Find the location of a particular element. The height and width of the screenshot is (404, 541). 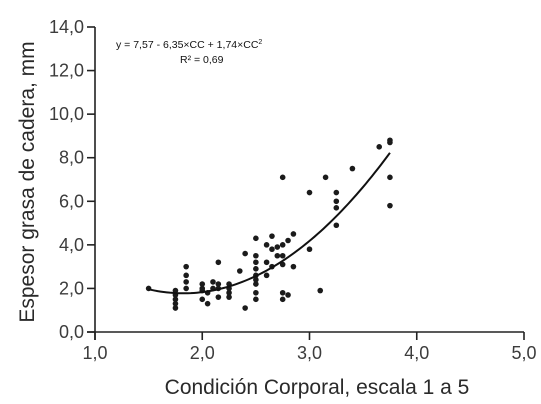

equation-body: y = 7,57 - 6,35×CC + 1,74×CC is located at coordinates (187, 45).